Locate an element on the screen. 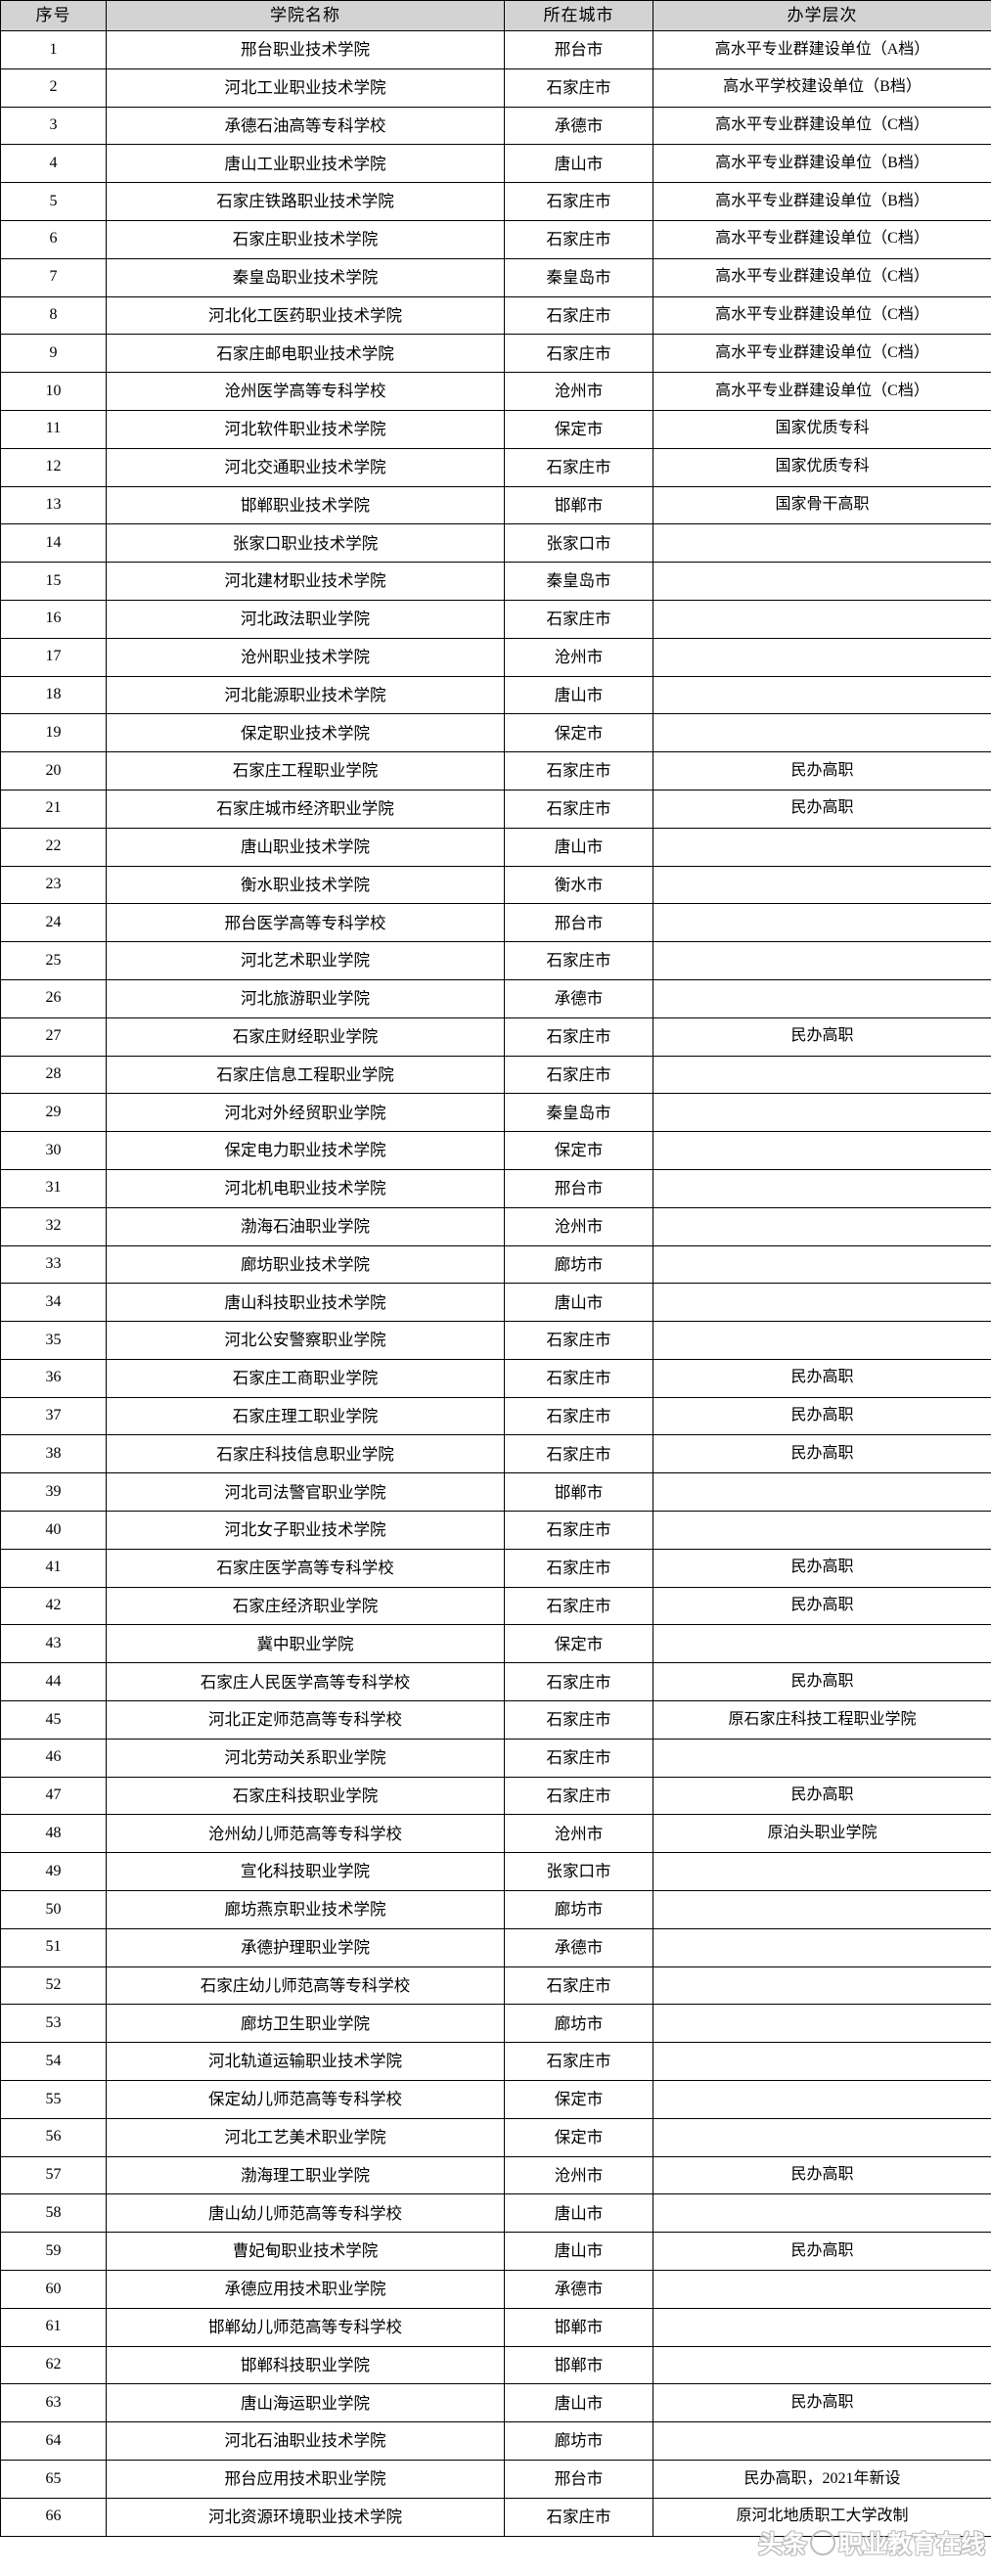 Image resolution: width=991 pixels, height=2576 pixels. cell-seq: 10 is located at coordinates (54, 392).